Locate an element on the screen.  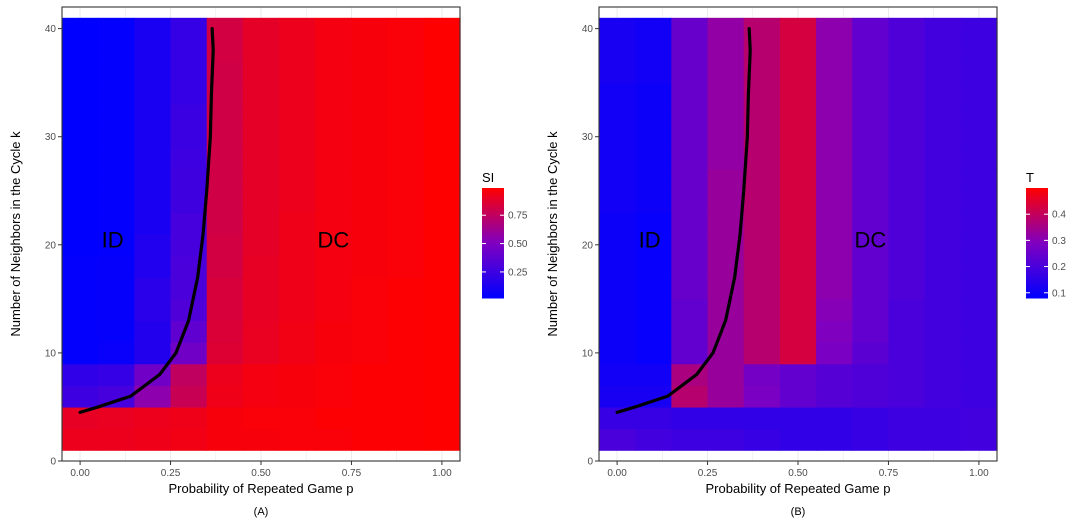
y-tick-label: 30 is located at coordinates (588, 137).